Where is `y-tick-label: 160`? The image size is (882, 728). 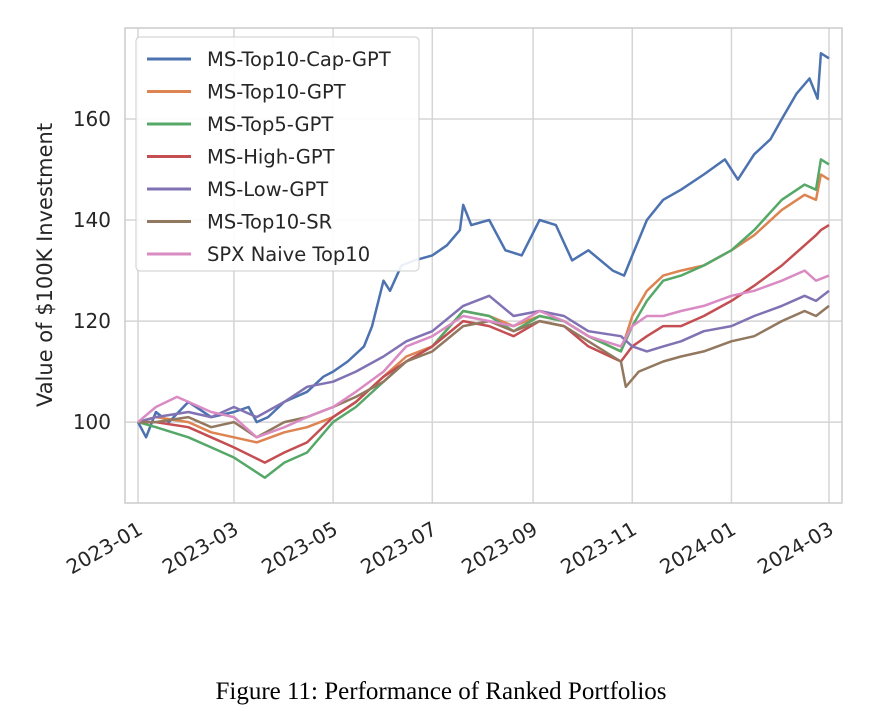
y-tick-label: 160 is located at coordinates (92, 119).